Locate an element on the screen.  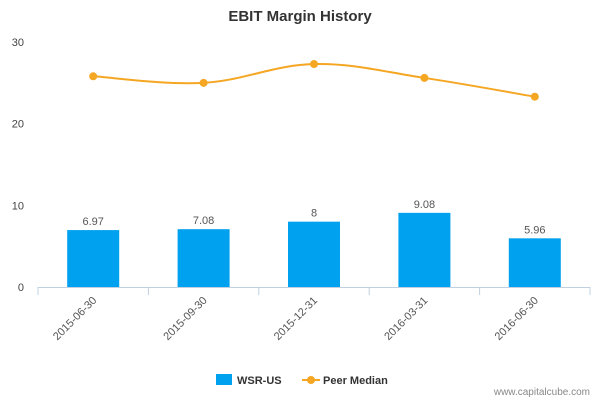
credit-text: www.capitalcube.com is located at coordinates (541, 392).